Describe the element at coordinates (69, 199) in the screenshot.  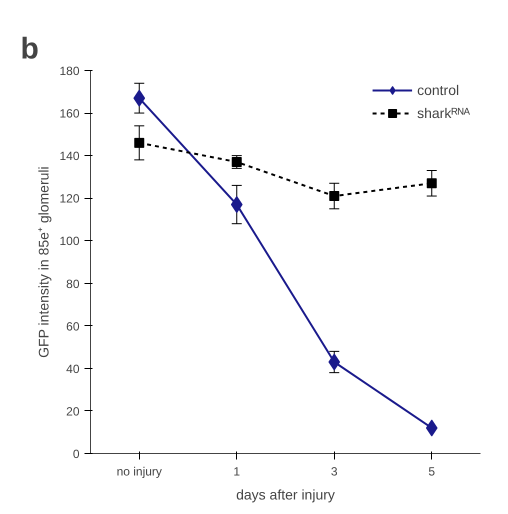
I see `y-tick-label: 120` at that location.